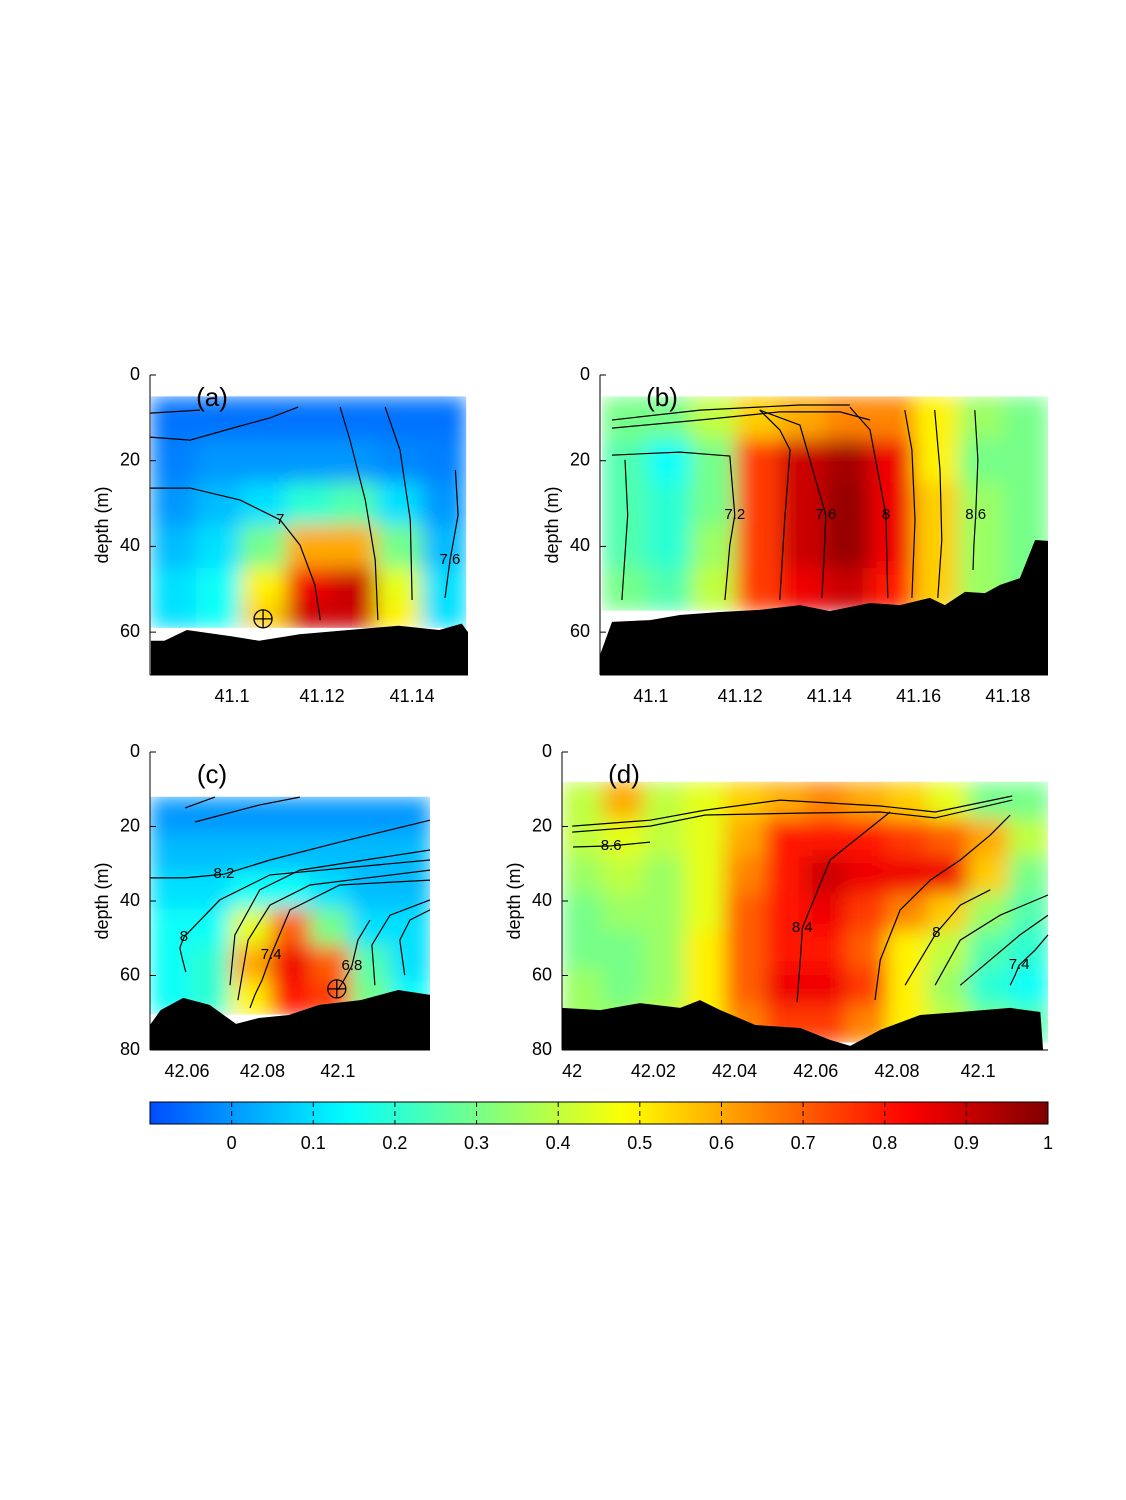  What do you see at coordinates (102, 524) in the screenshot?
I see `y-axis-label: depth (m)` at bounding box center [102, 524].